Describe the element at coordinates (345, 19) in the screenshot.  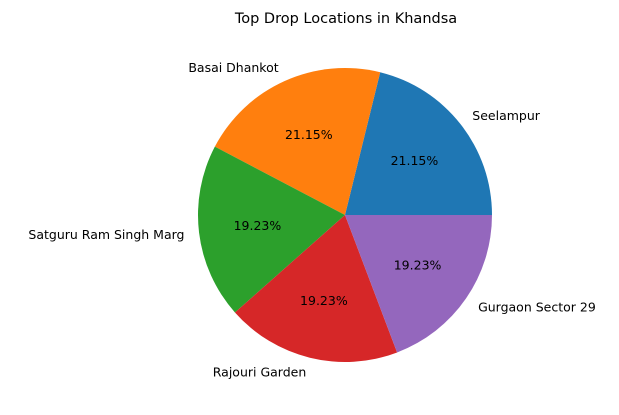
I see `chart-title: Top Drop Locations in Khandsa` at that location.